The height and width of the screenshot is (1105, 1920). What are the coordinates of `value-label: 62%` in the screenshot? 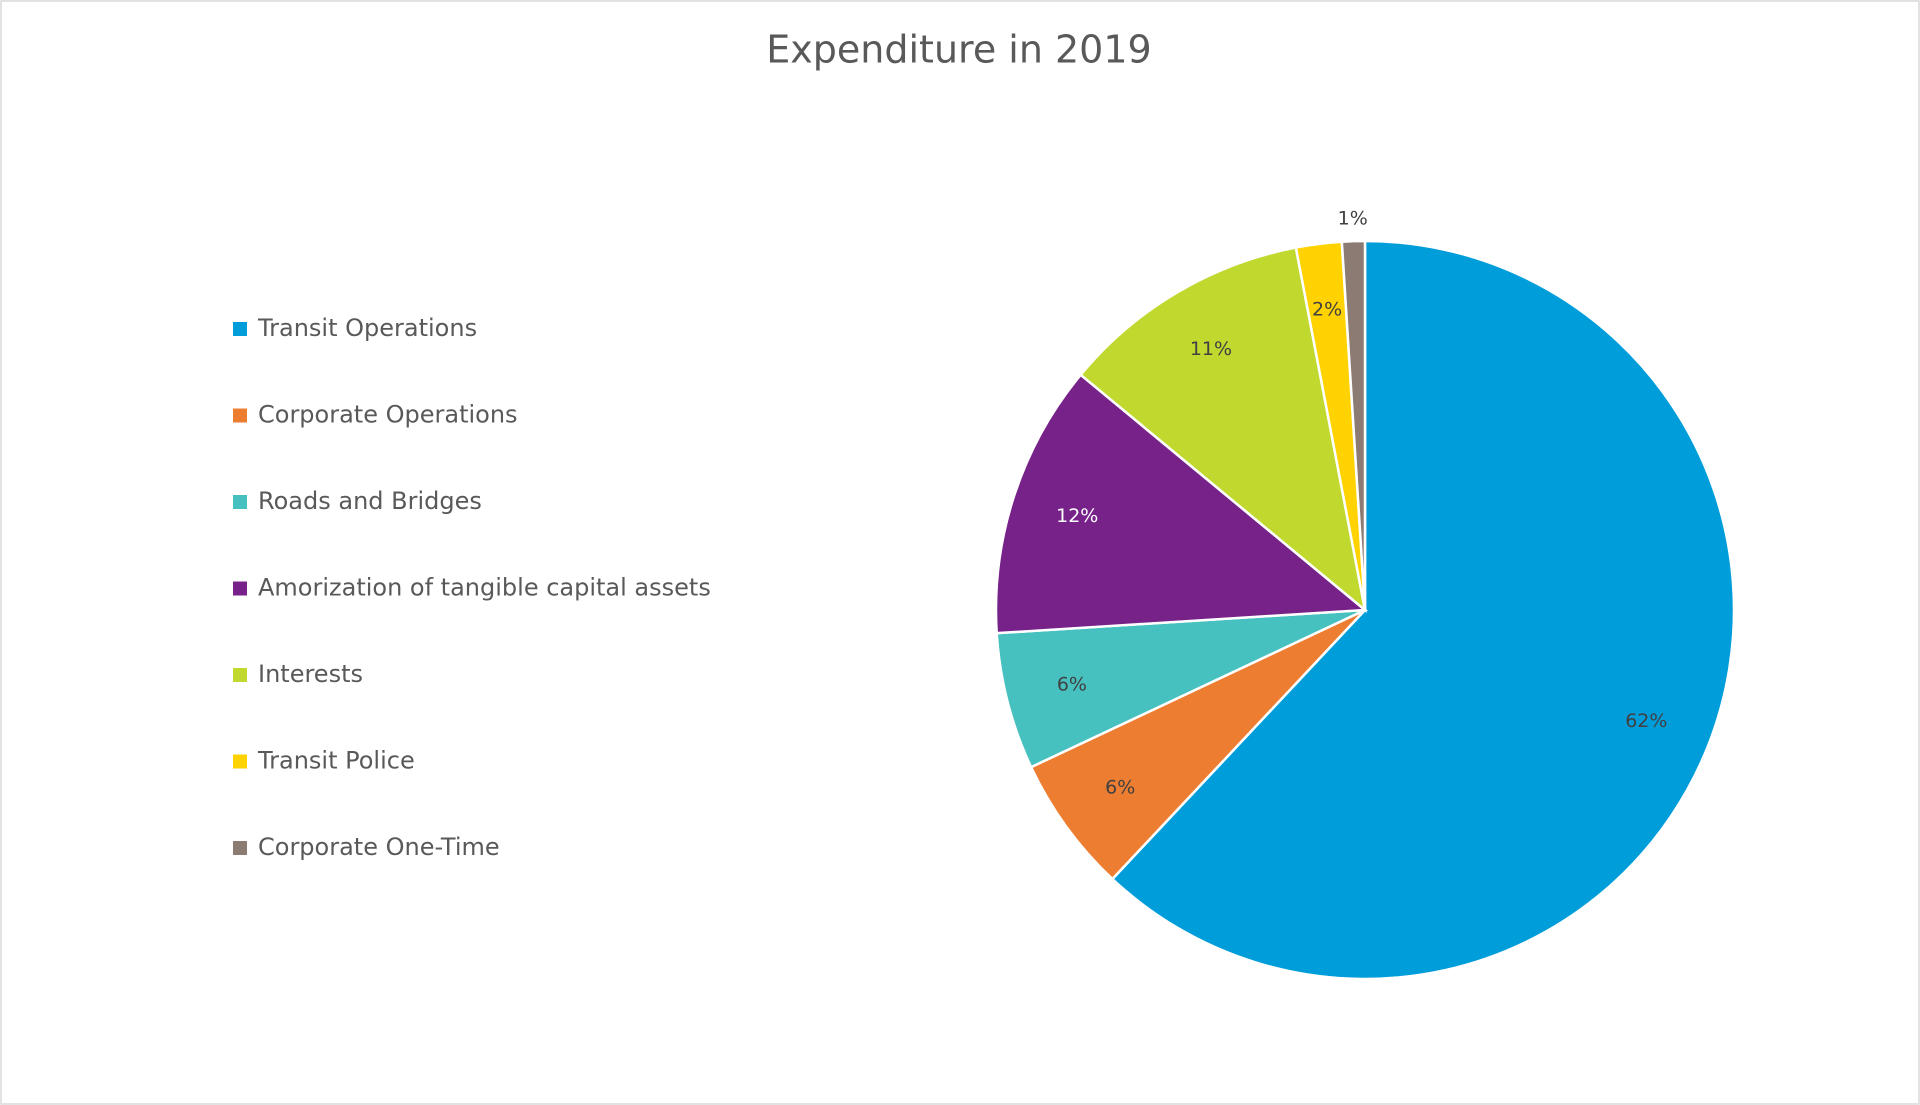 It's located at (1646, 721).